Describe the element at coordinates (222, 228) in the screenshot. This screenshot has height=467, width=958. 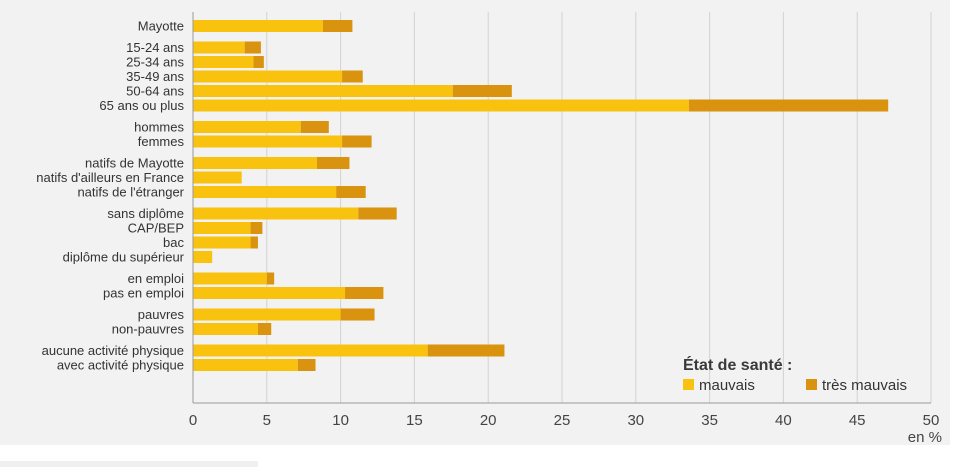
I see `bar-cap-bep-mauvais` at that location.